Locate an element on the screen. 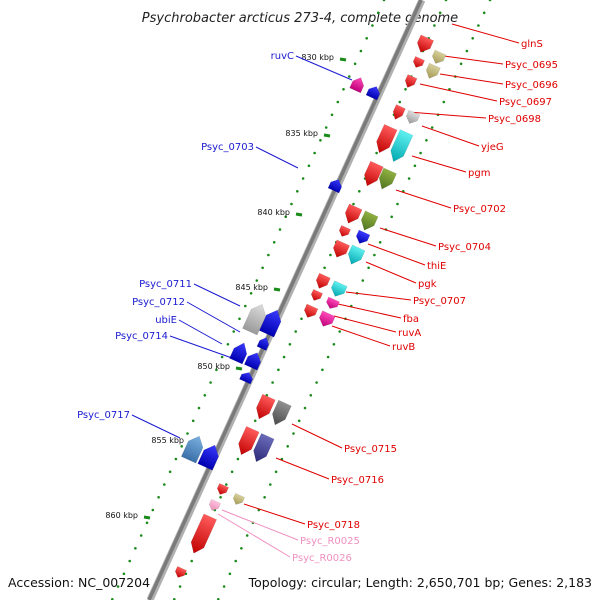 This screenshot has width=600, height=600. gene-pgk-a is located at coordinates (342, 248).